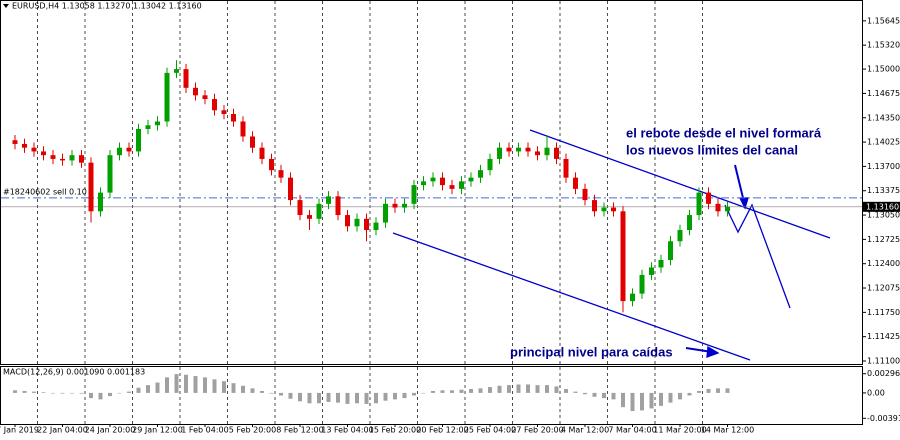 The image size is (900, 440). I want to click on x-tick-label: 29 Jan 12:00, so click(157, 430).